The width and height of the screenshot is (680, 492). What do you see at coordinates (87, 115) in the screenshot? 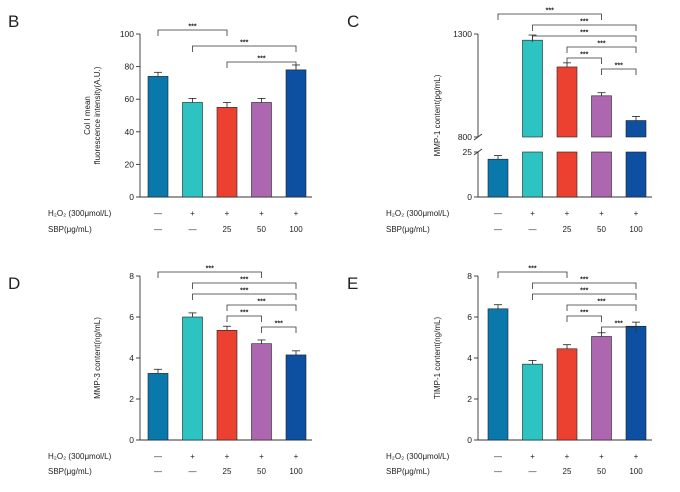
I see `y-axis-label: Col I mean` at bounding box center [87, 115].